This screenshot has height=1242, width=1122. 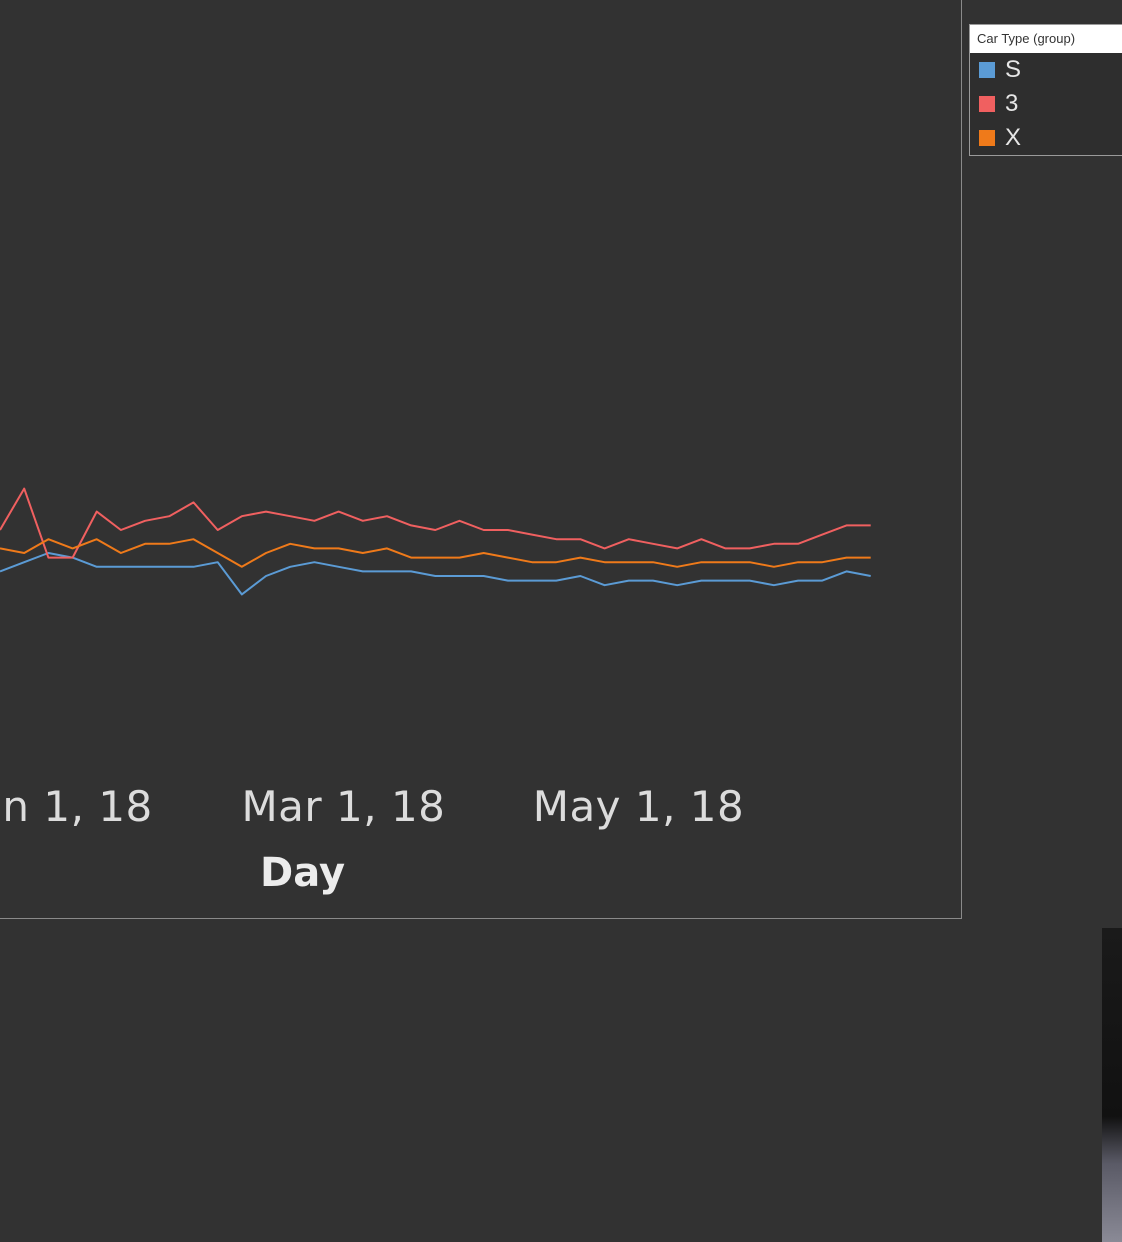 What do you see at coordinates (1012, 103) in the screenshot?
I see `legend-label: 3` at bounding box center [1012, 103].